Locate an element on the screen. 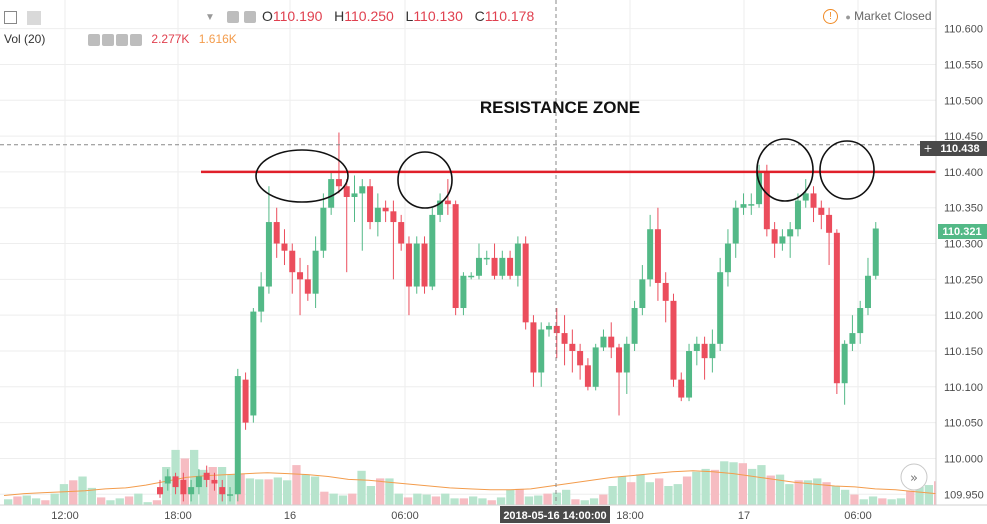  x-tick-label: 18:00 is located at coordinates (630, 516).